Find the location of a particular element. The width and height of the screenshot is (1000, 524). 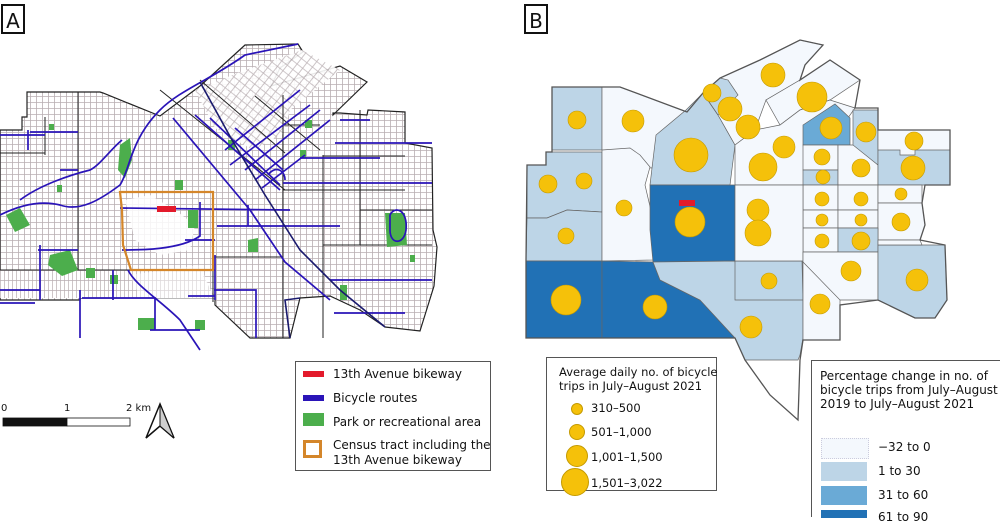

legend-circles-title-line1: Average daily no. of bicycle is located at coordinates (638, 372).